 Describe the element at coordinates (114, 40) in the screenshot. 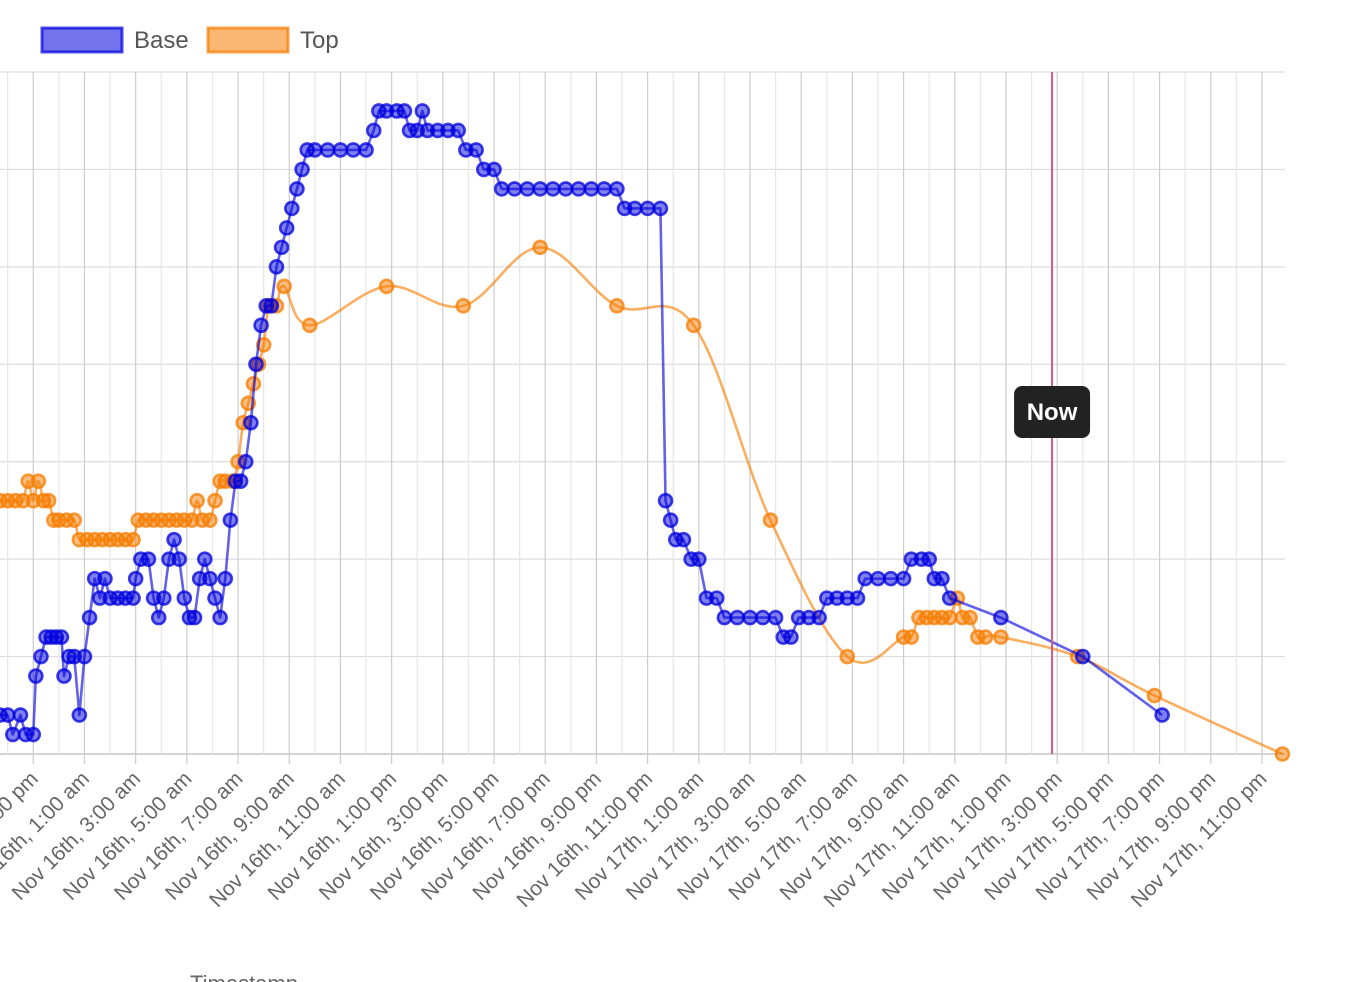

I see `legend-item-base: Base` at that location.